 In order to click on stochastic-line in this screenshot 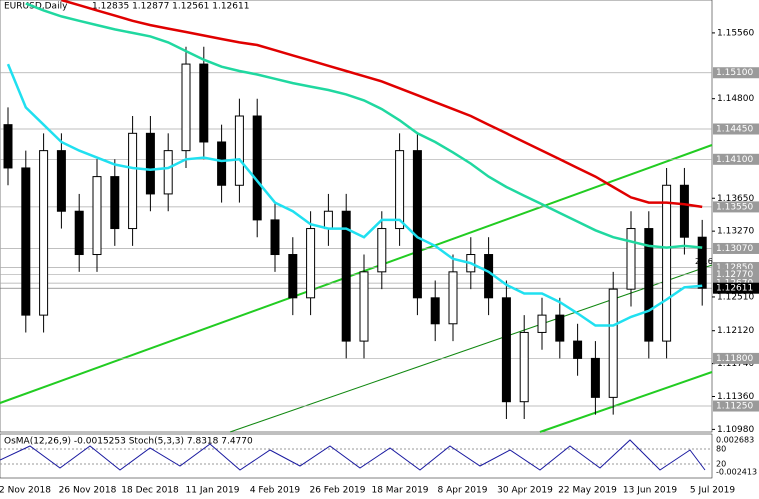, I will do `click(353, 455)`.